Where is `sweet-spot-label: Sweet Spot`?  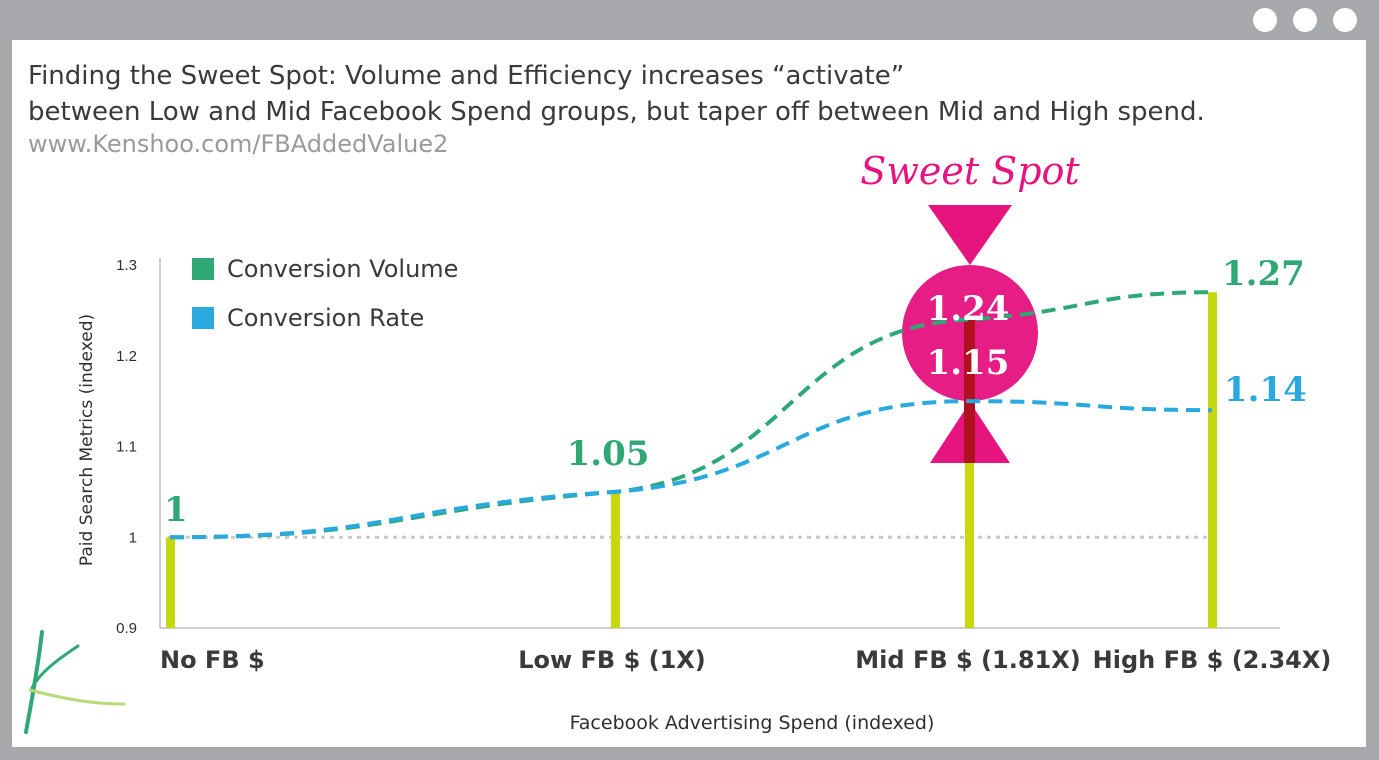
sweet-spot-label: Sweet Spot is located at coordinates (970, 171).